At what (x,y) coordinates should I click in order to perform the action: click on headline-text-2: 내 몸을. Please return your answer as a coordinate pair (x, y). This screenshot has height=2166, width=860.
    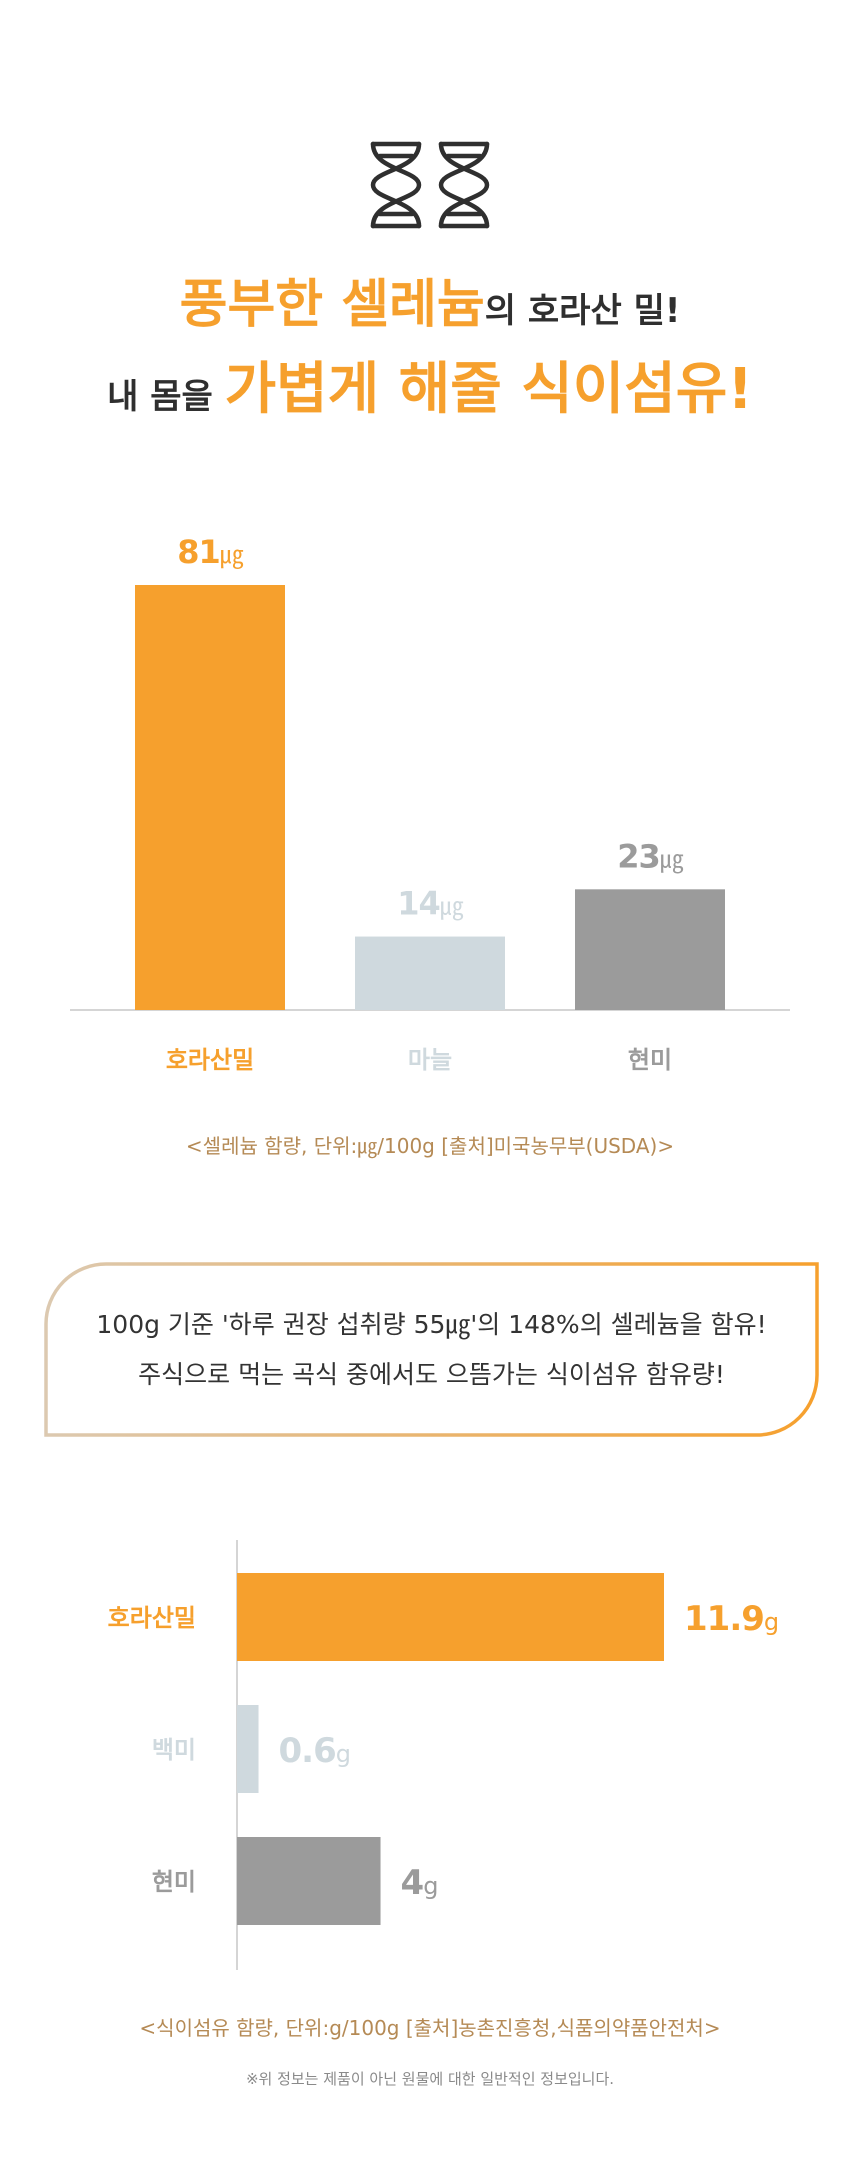
    Looking at the image, I should click on (166, 397).